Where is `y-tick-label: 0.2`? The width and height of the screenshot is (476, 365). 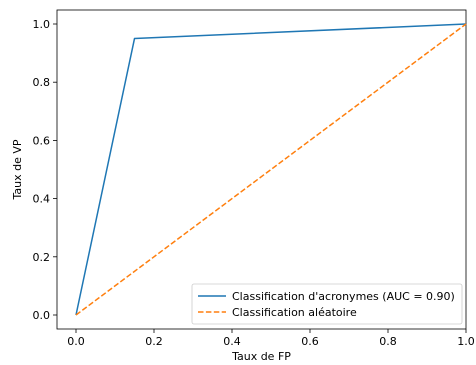 y-tick-label: 0.2 is located at coordinates (42, 257).